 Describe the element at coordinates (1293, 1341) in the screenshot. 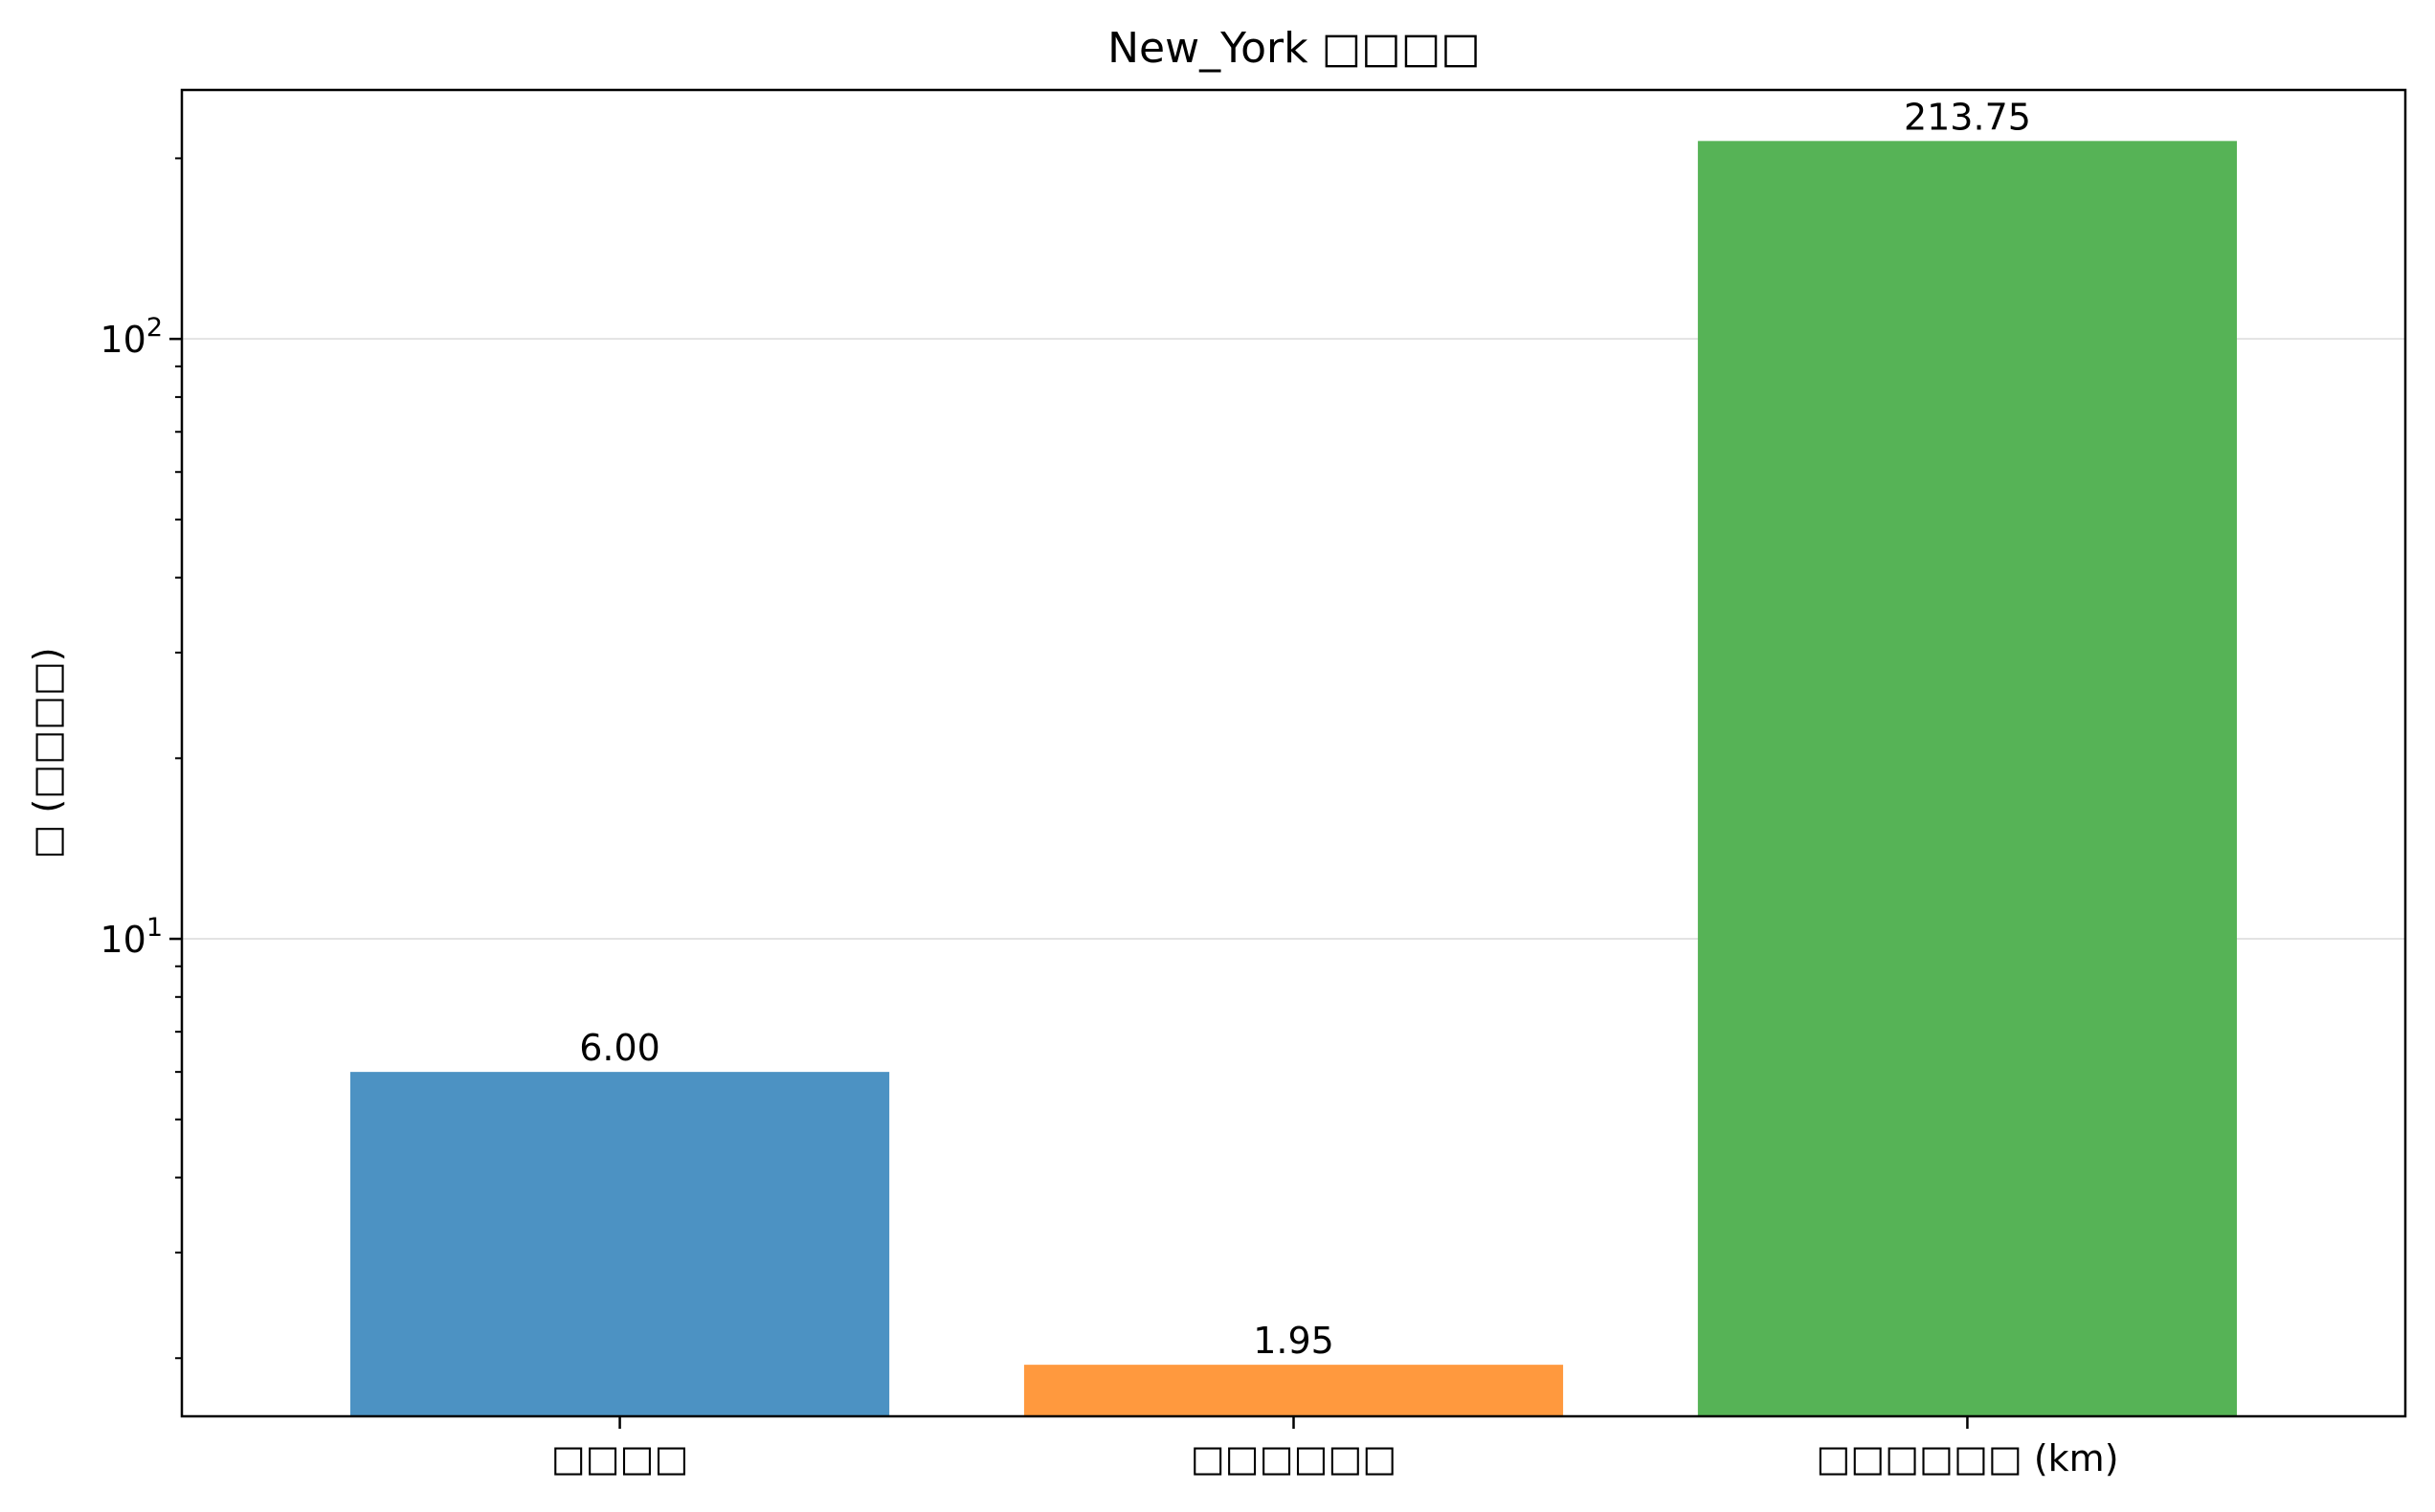

I see `bar-value-label: 1.95` at that location.